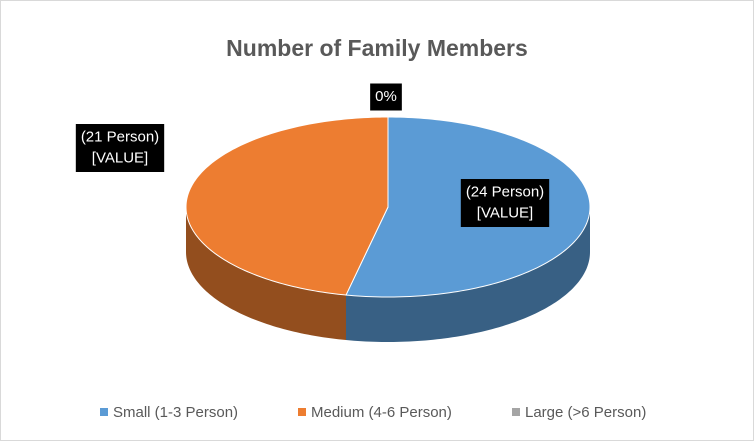 This screenshot has width=754, height=441. Describe the element at coordinates (287, 206) in the screenshot. I see `pie-slice` at that location.